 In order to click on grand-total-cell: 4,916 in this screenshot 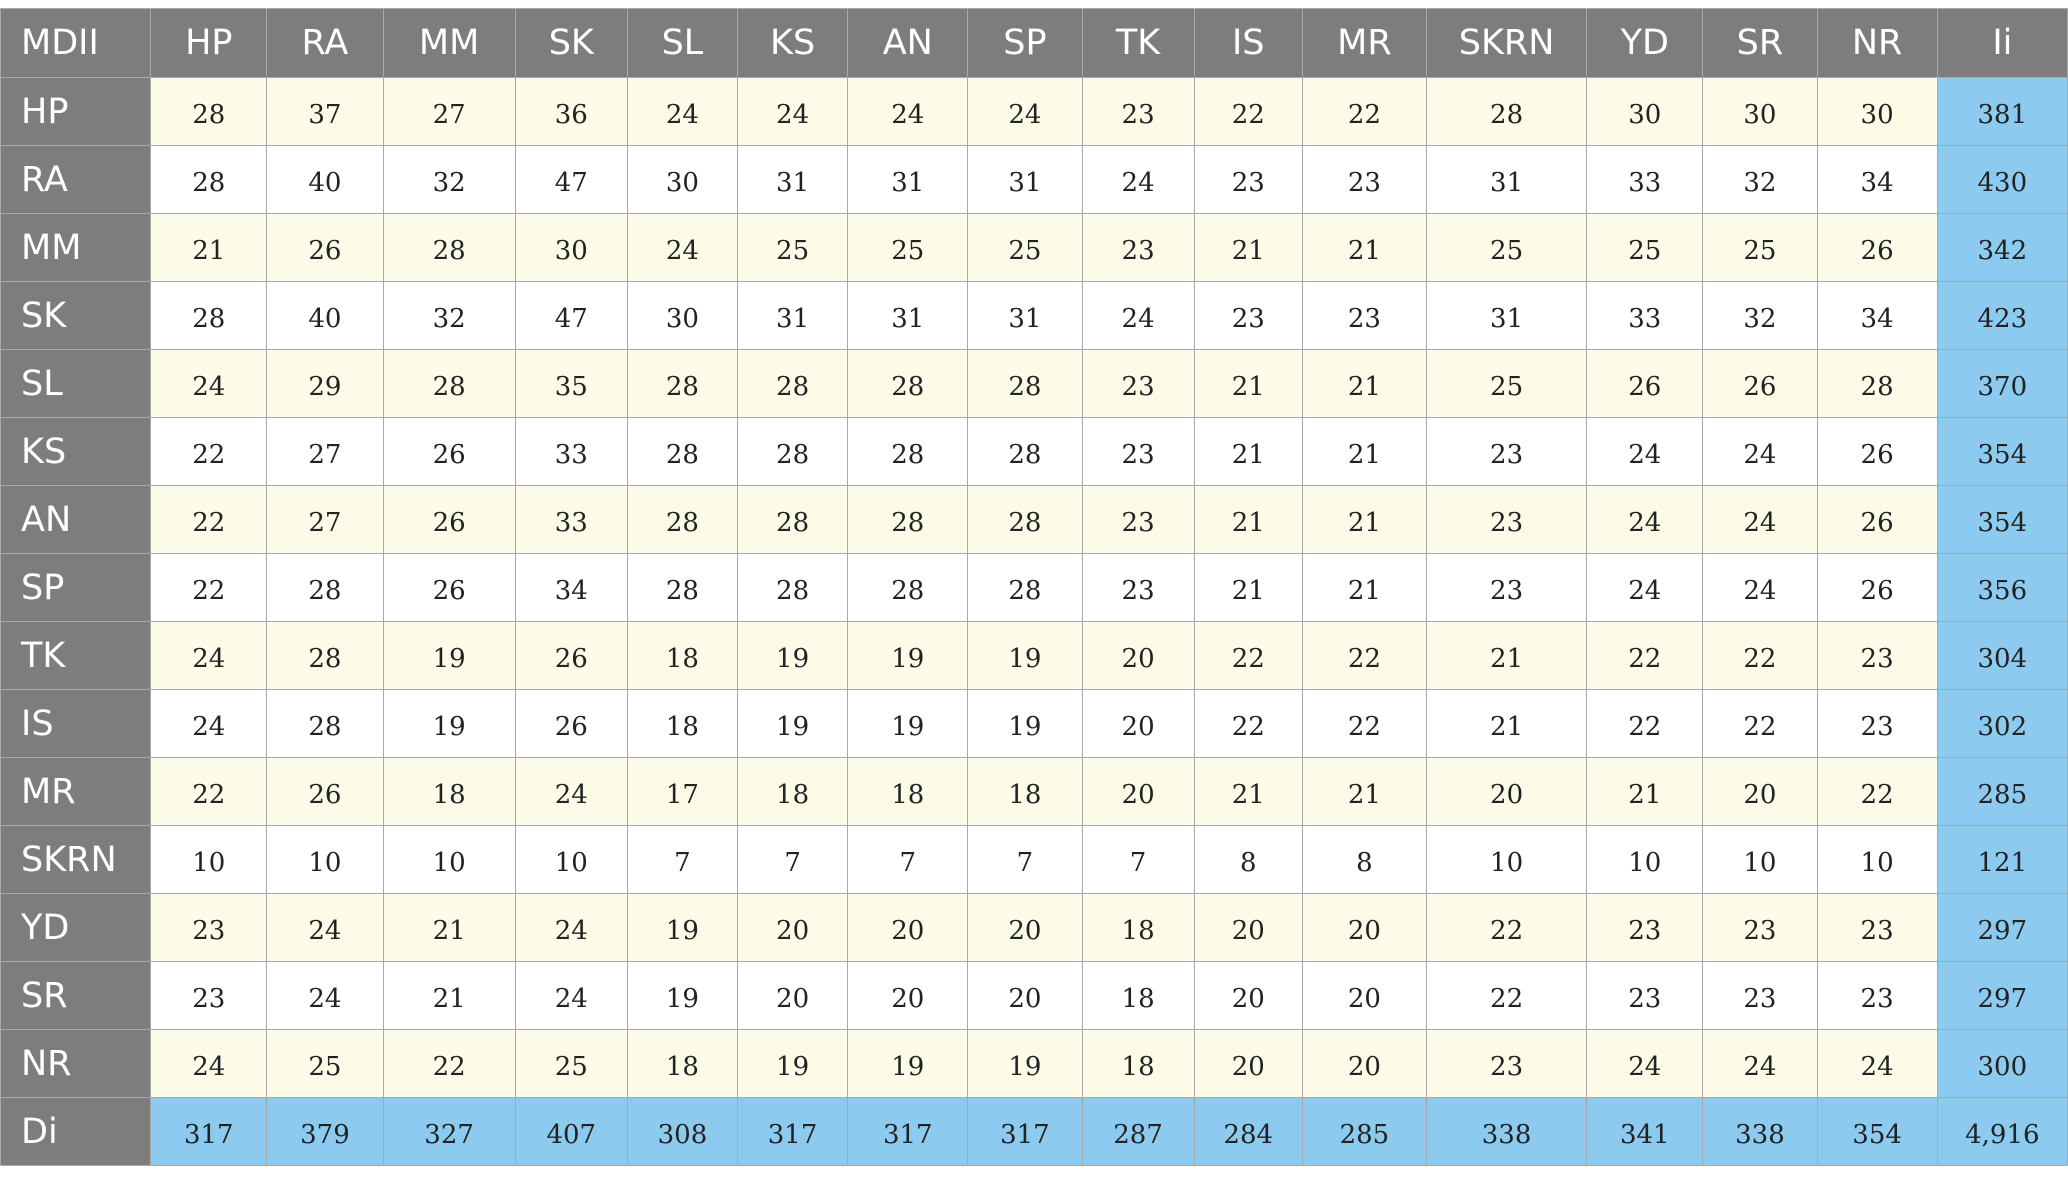, I will do `click(2002, 1131)`.